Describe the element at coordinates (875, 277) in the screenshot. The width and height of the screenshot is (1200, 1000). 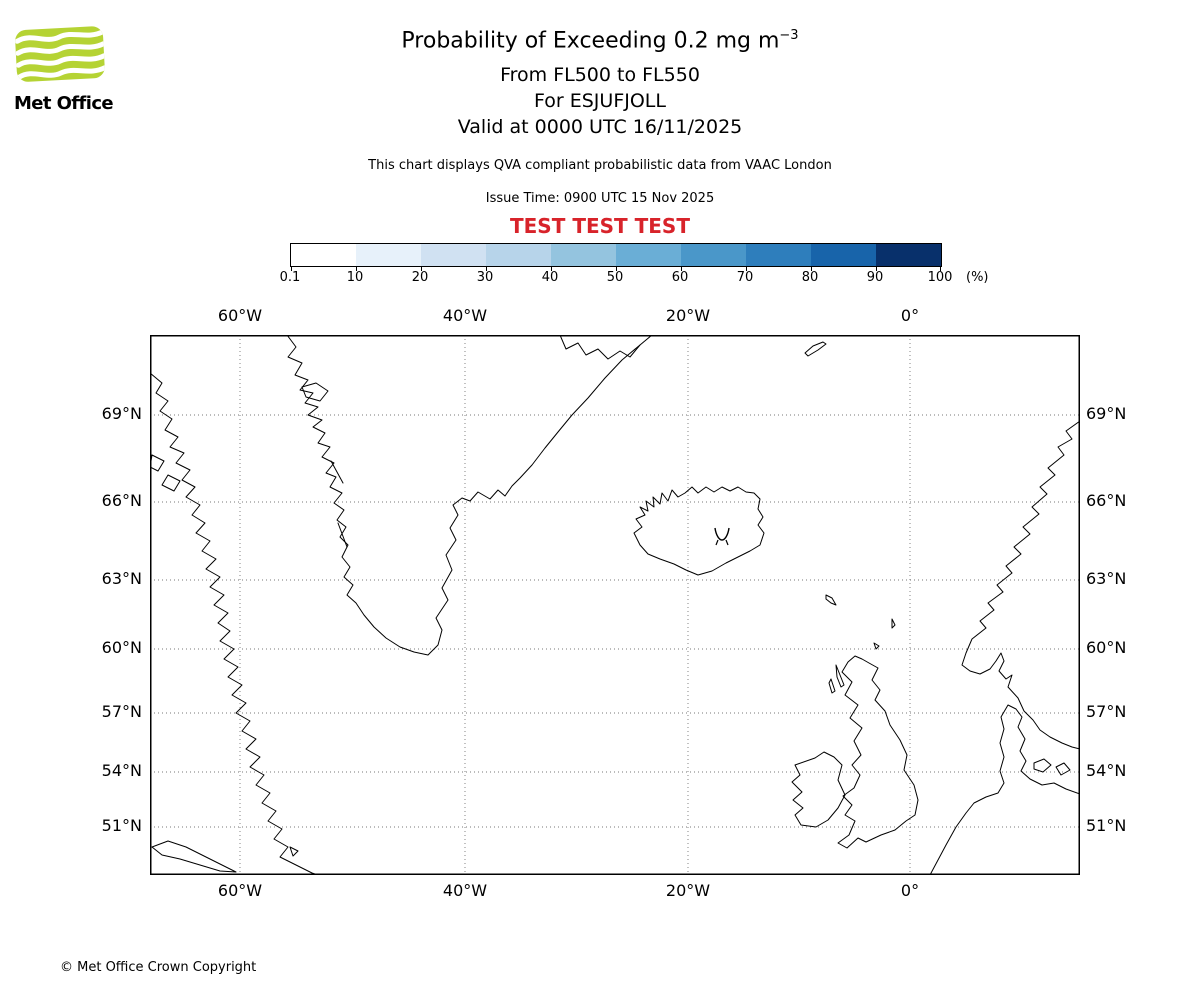
I see `colorbar-tick-label: 90` at that location.